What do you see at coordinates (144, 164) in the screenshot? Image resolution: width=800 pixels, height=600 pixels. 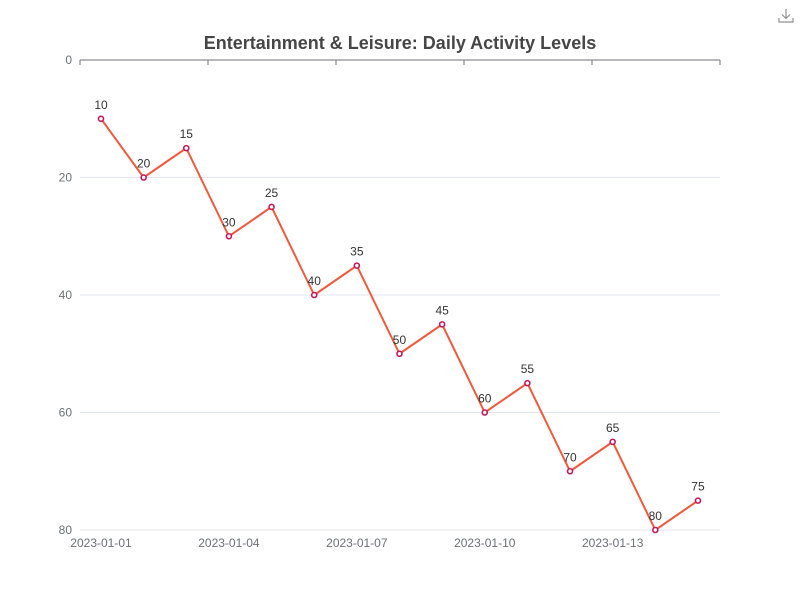 I see `data-label: 20` at bounding box center [144, 164].